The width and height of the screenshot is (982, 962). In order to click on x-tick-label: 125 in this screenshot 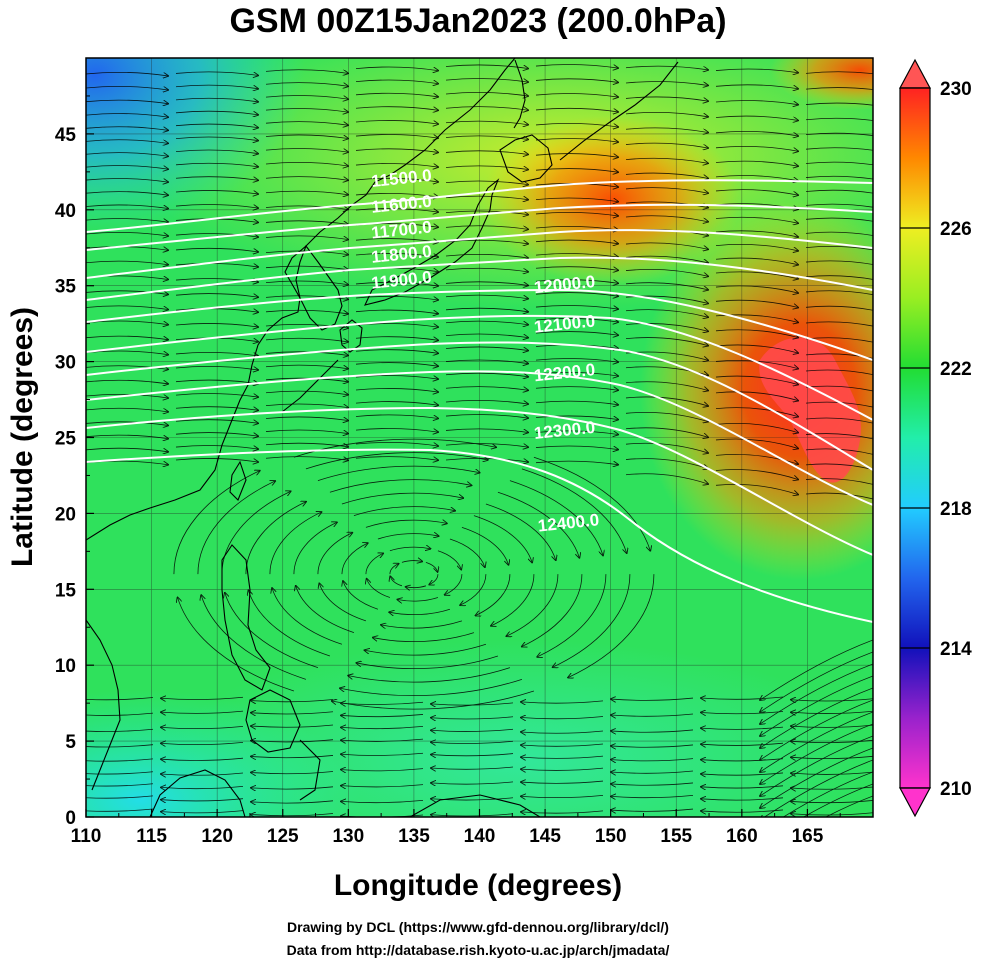, I will do `click(283, 836)`.